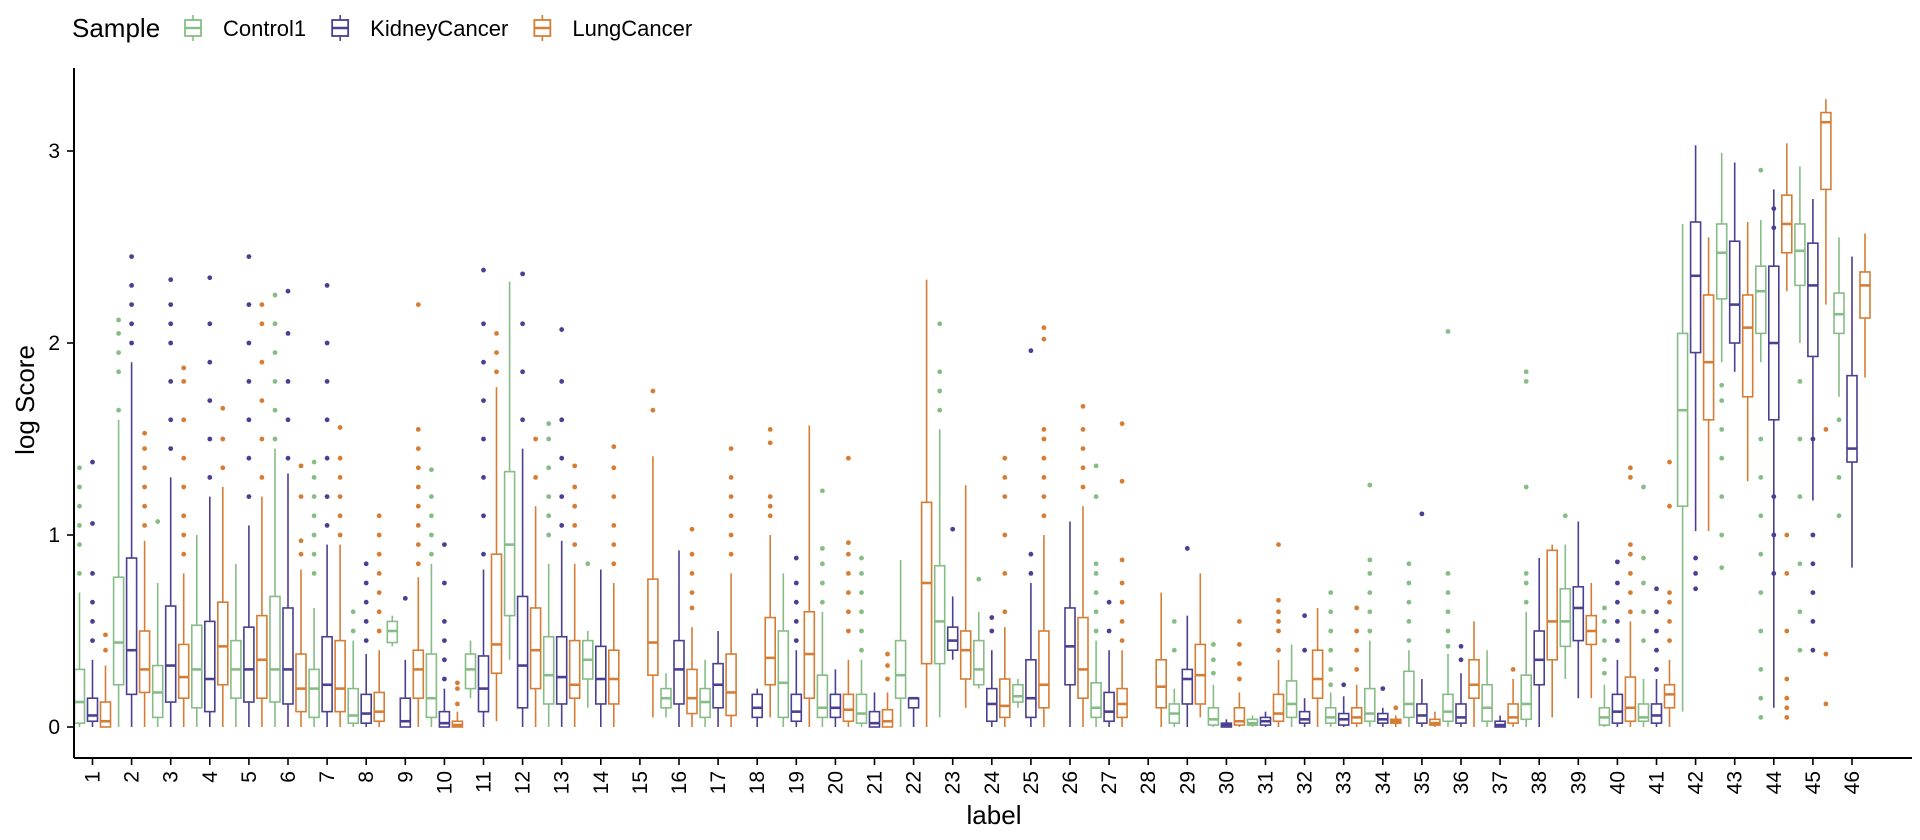 This screenshot has width=1920, height=840. Describe the element at coordinates (54, 151) in the screenshot. I see `y-tick-label: 3` at that location.